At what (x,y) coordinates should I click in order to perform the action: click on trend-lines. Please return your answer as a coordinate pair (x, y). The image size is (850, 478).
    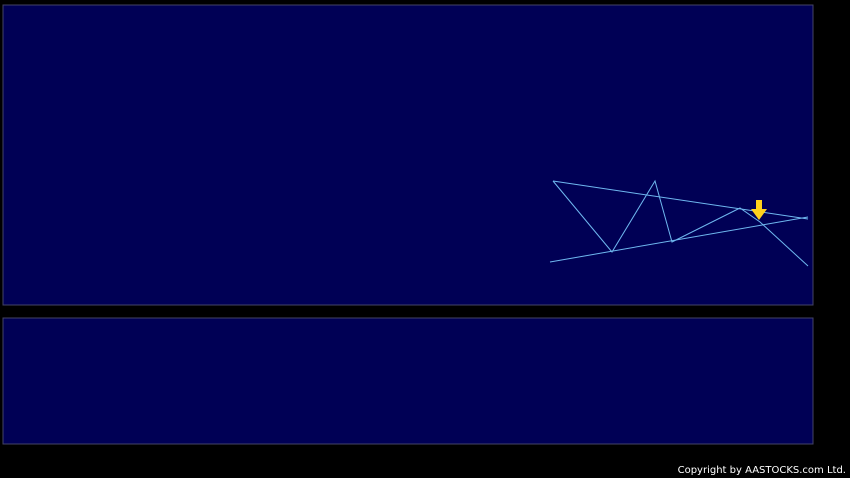
    Looking at the image, I should click on (679, 223).